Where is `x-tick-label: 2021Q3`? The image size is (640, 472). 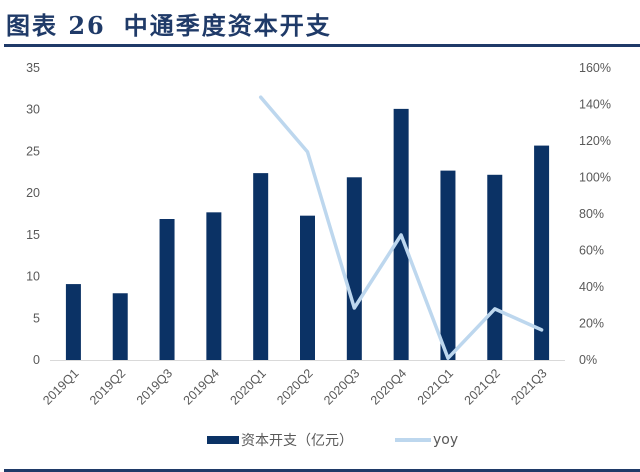
x-tick-label: 2021Q3 is located at coordinates (528, 386).